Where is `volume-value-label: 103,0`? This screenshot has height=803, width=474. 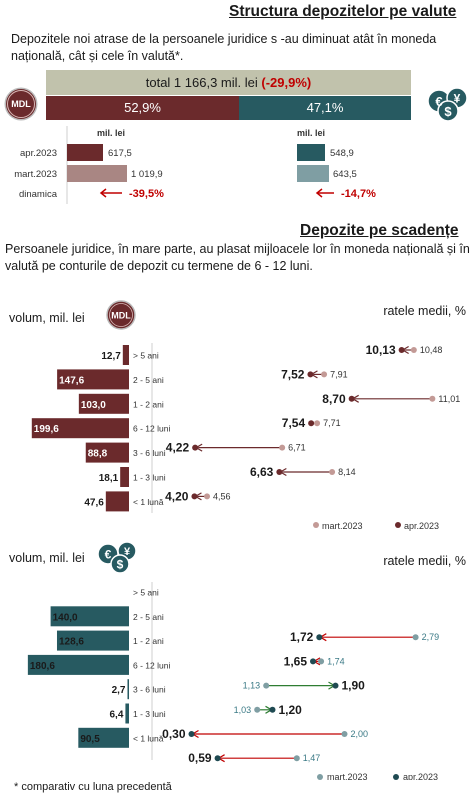 volume-value-label: 103,0 is located at coordinates (93, 405).